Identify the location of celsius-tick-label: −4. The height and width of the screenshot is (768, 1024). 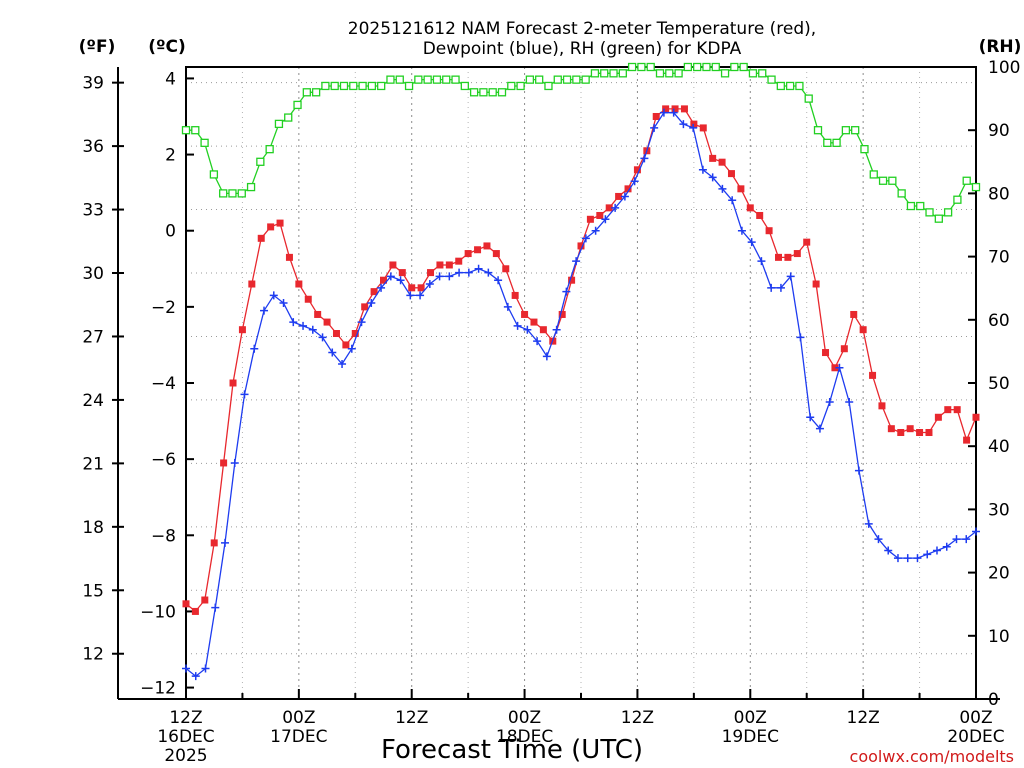
(163, 384).